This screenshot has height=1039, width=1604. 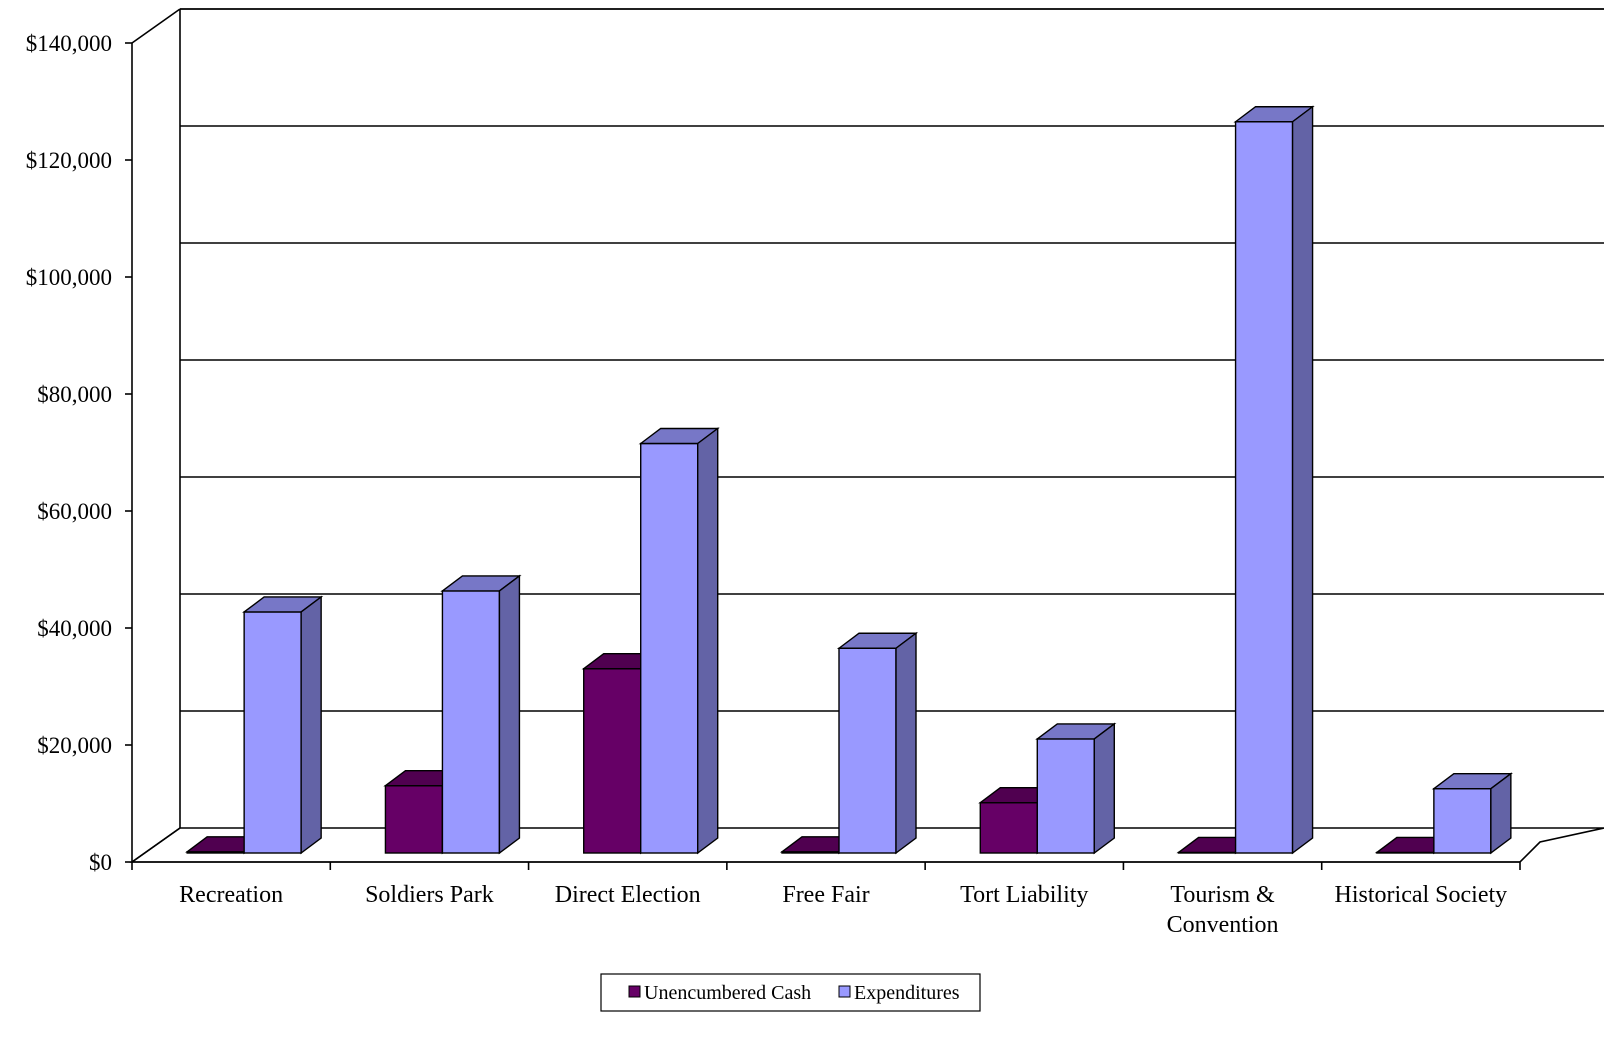 What do you see at coordinates (69, 277) in the screenshot?
I see `y-tick-label: $100,000` at bounding box center [69, 277].